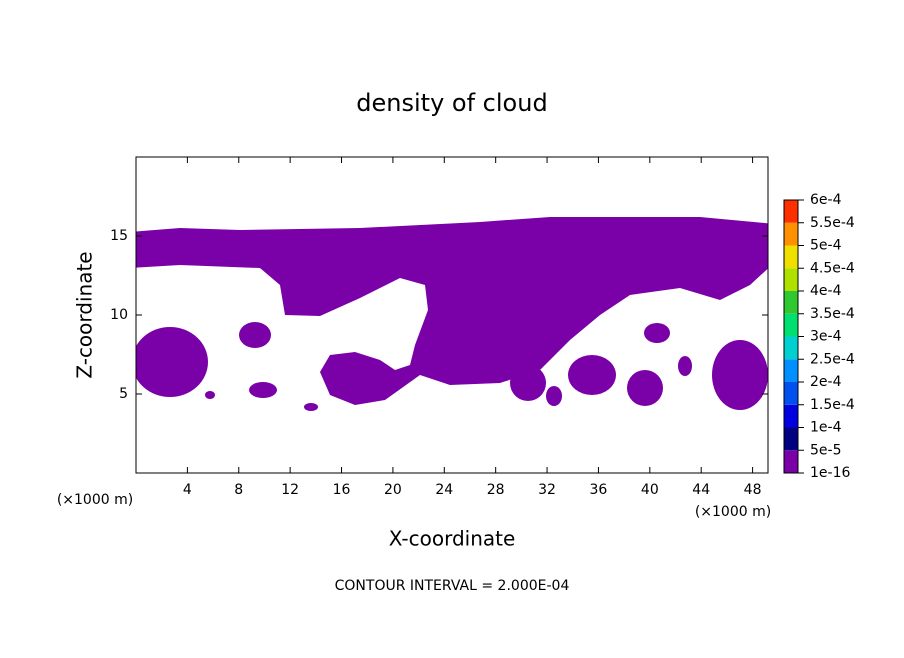 The width and height of the screenshot is (904, 658). What do you see at coordinates (826, 291) in the screenshot?
I see `colorbar-label: 4e-4` at bounding box center [826, 291].